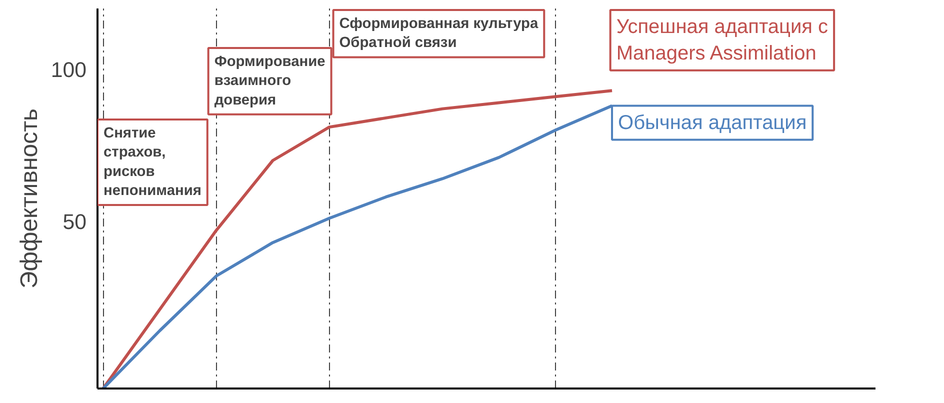  What do you see at coordinates (722, 40) in the screenshot?
I see `series-label: Успешная адаптация с Managers Assimilation` at bounding box center [722, 40].